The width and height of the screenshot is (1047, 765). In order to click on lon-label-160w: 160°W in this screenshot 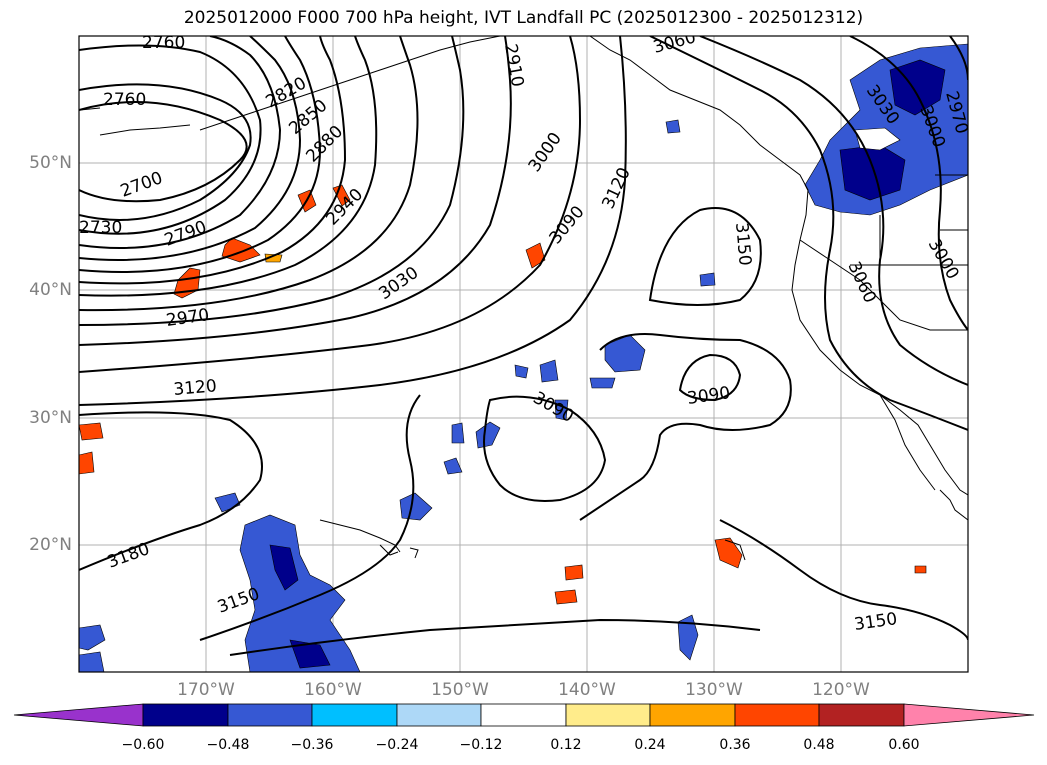, I will do `click(333, 690)`.